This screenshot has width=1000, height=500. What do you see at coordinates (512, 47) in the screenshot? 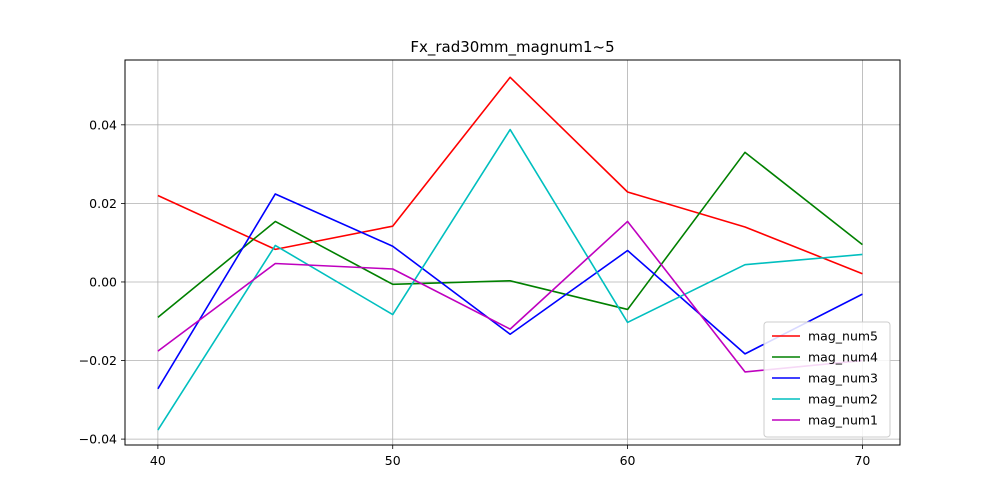
I see `chart-title: Fx_rad30mm_magnum1~5` at bounding box center [512, 47].